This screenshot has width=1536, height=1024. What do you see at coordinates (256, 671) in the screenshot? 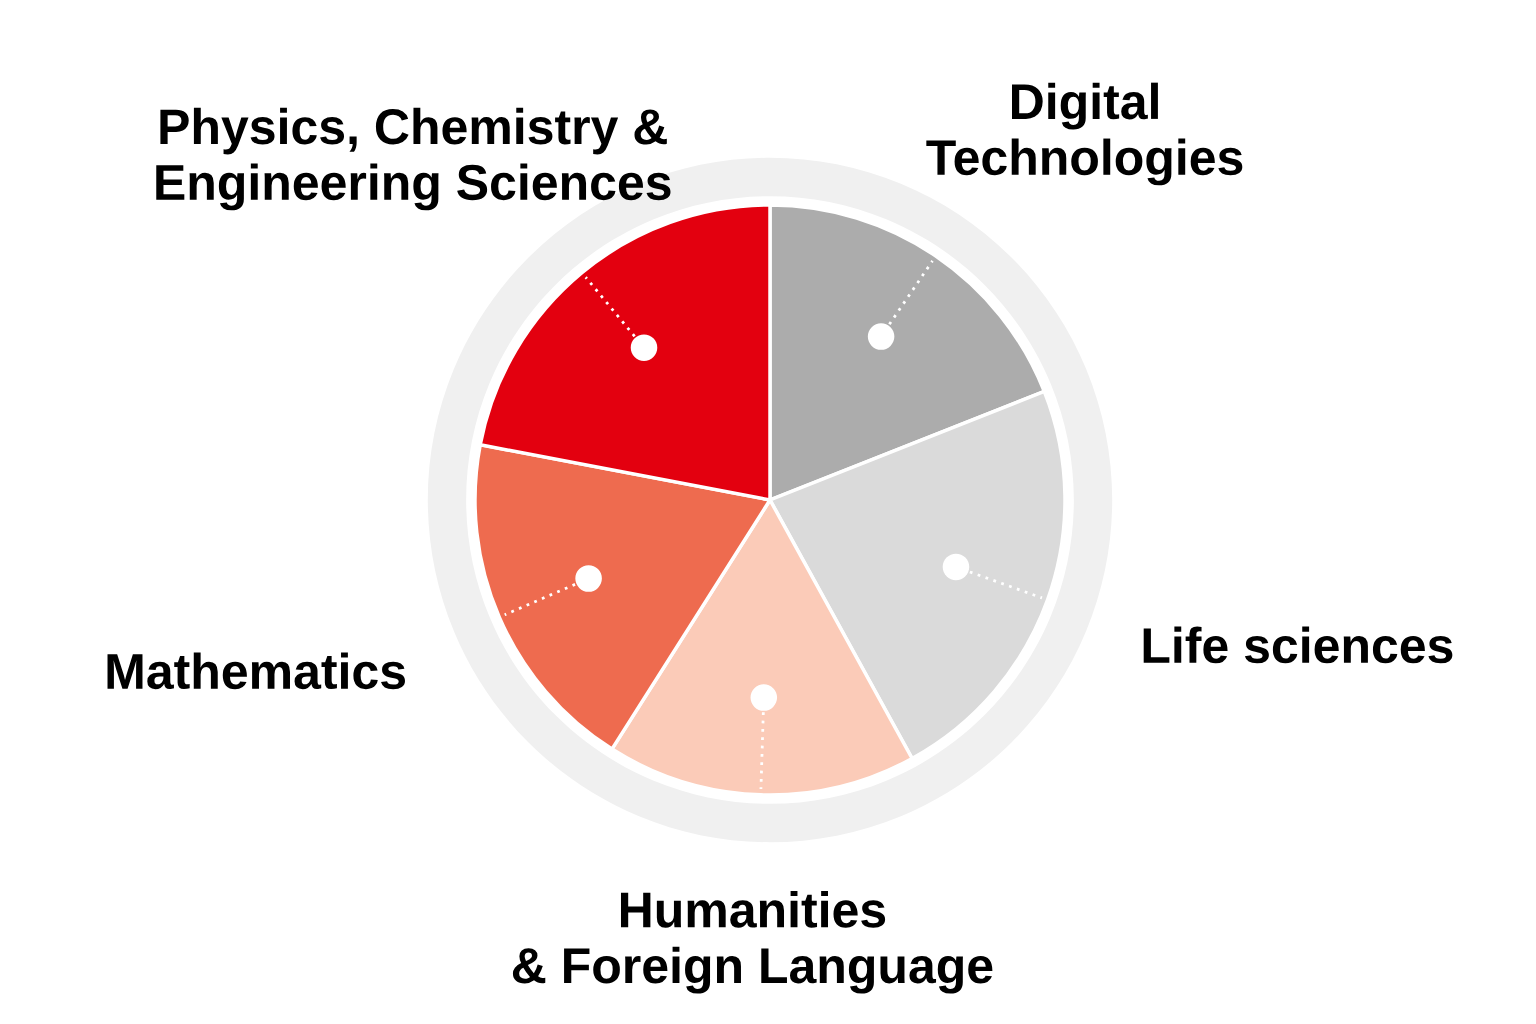
I see `slice-label: Mathematics` at bounding box center [256, 671].